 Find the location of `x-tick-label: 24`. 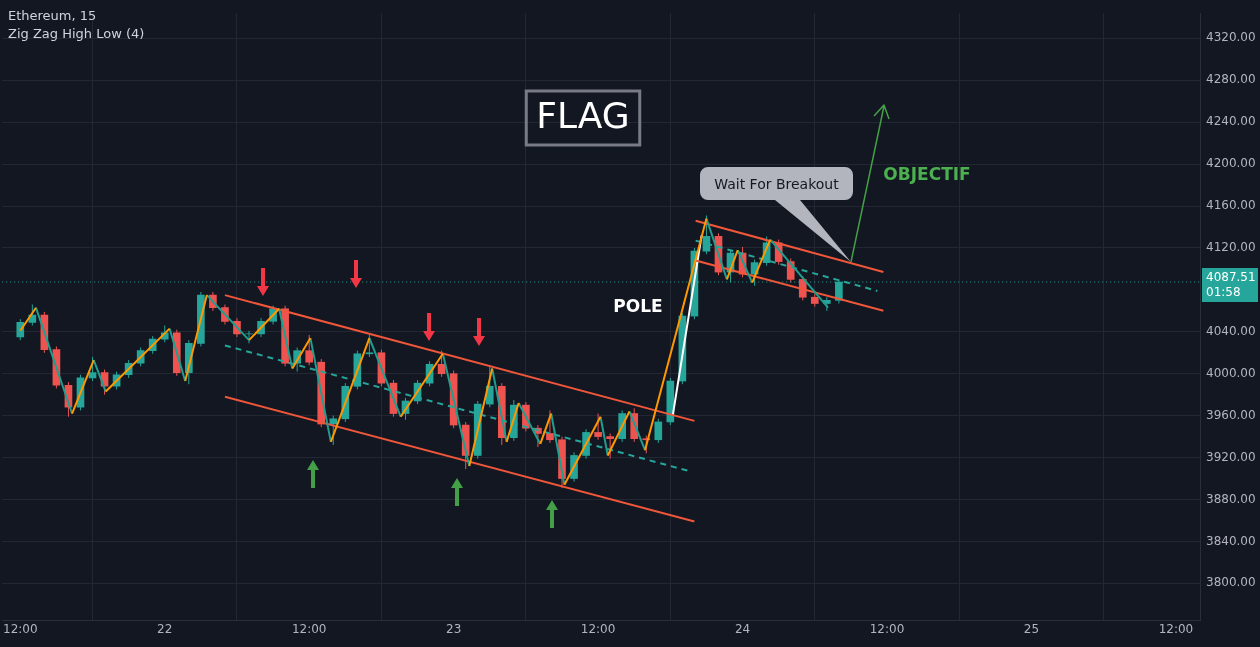

x-tick-label: 24 is located at coordinates (742, 629).